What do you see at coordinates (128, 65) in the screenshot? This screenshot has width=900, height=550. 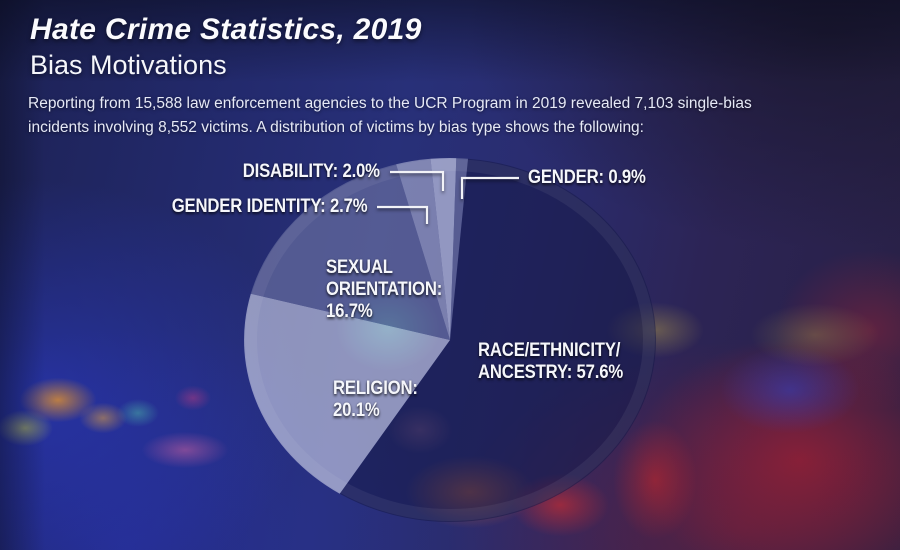 I see `page-subtitle: Bias Motivations` at bounding box center [128, 65].